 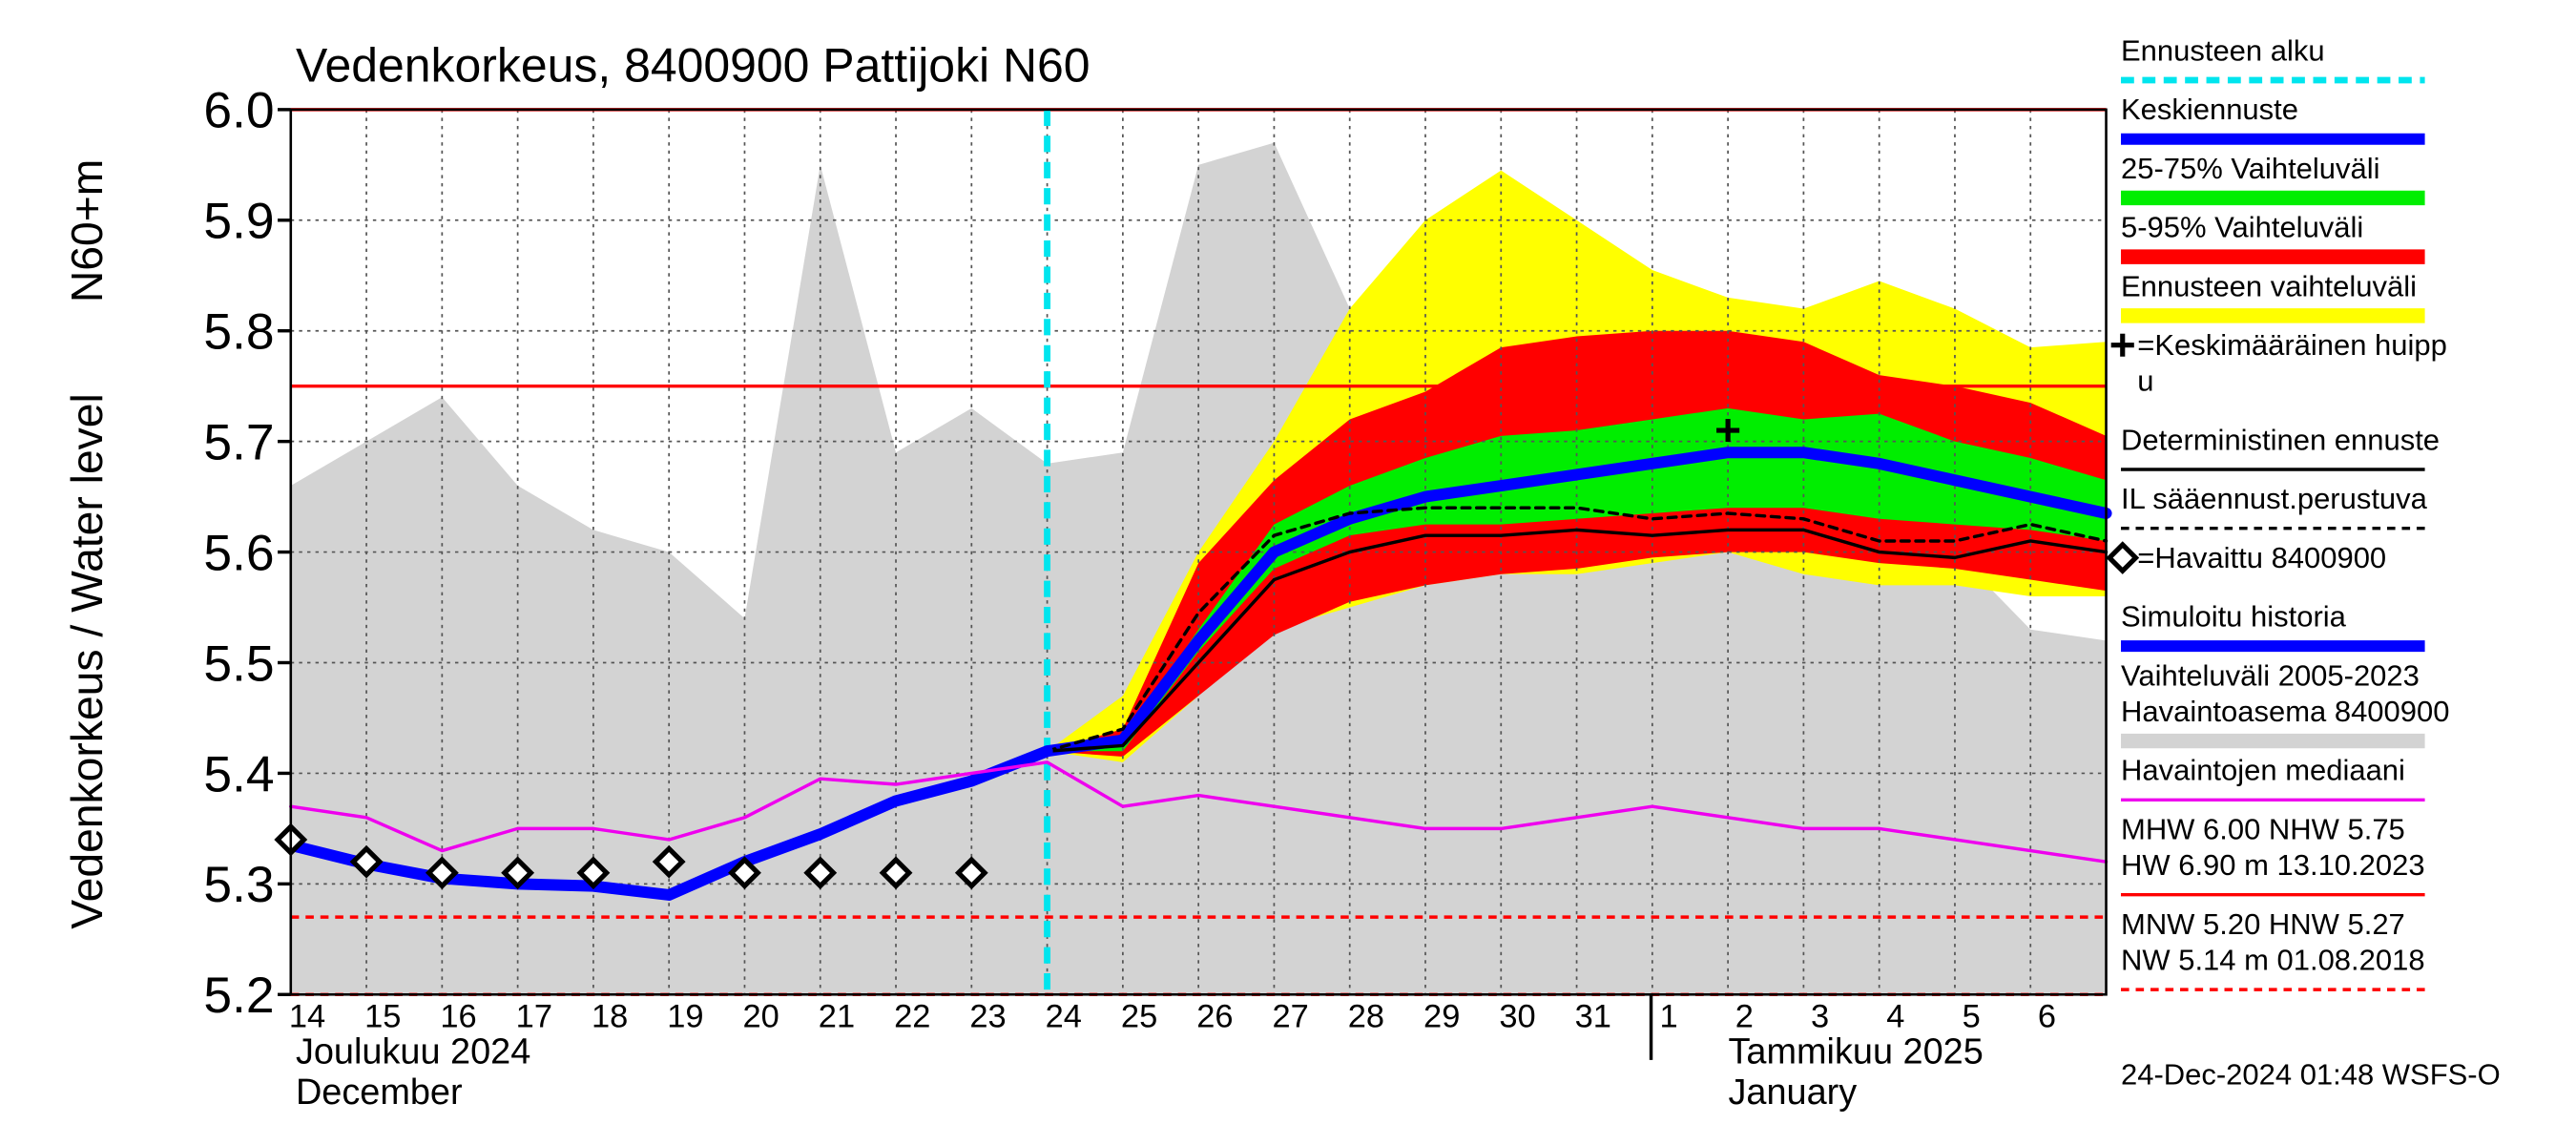 I want to click on x-tick-label: 17, so click(x=534, y=1017).